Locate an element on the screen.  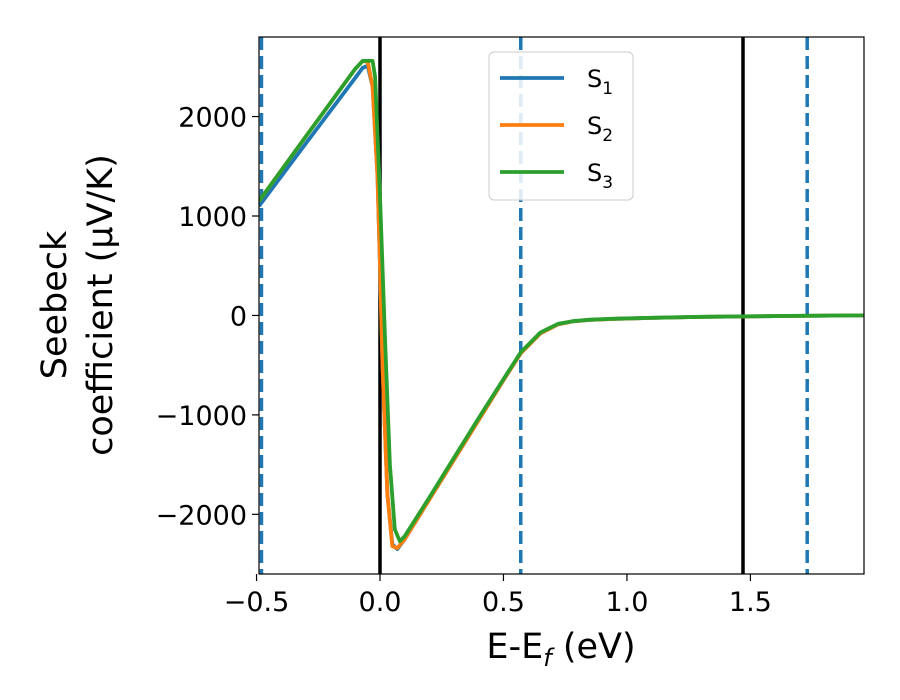
y-tick-label: 0 is located at coordinates (238, 316).